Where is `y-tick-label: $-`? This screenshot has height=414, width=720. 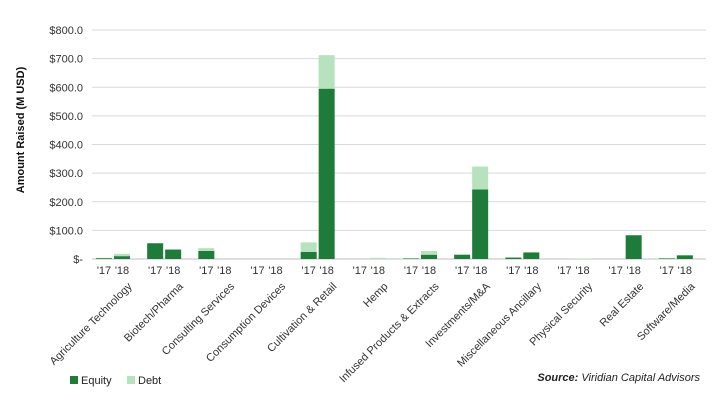
y-tick-label: $- is located at coordinates (78, 260).